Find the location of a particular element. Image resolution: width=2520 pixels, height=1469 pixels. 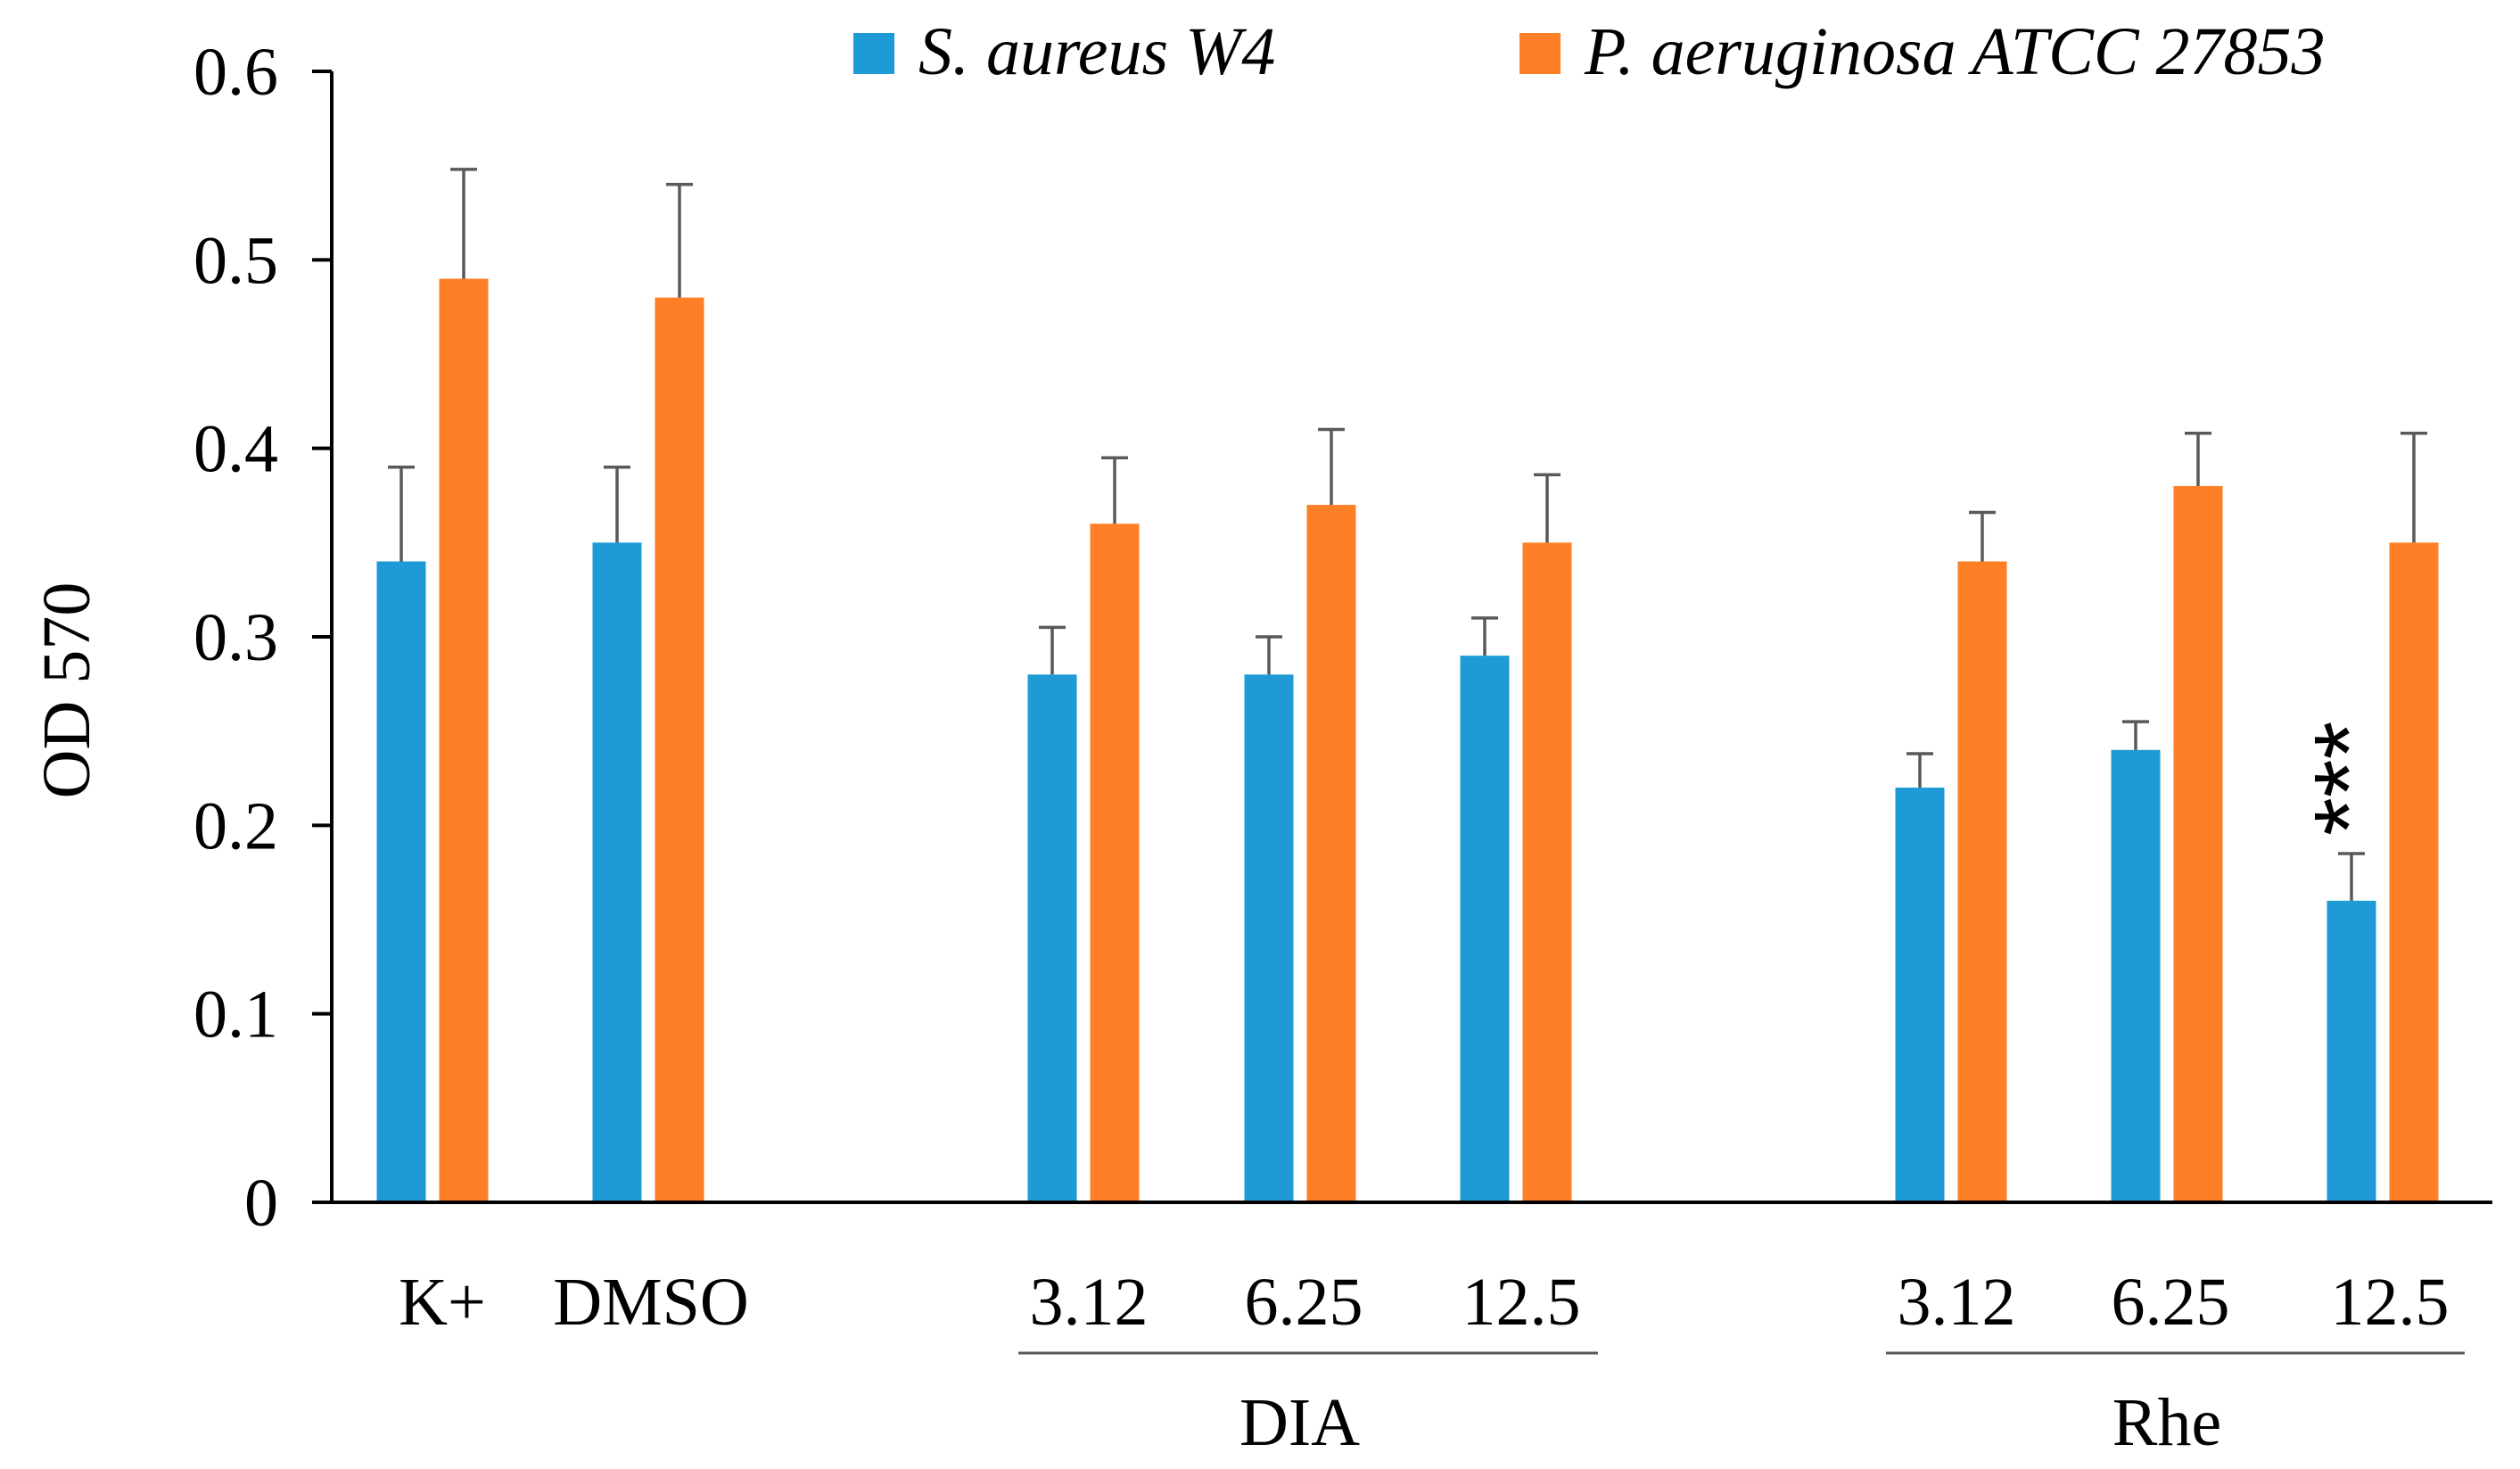

annotations: *** is located at coordinates (2349, 779).